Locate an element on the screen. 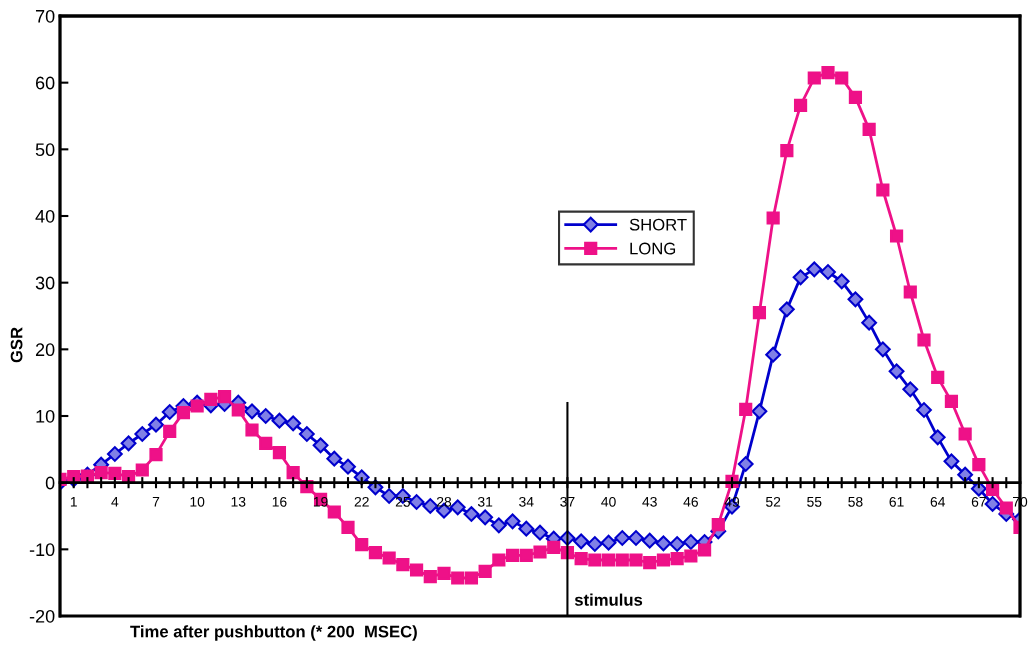  x-tick-label: 7 is located at coordinates (156, 502).